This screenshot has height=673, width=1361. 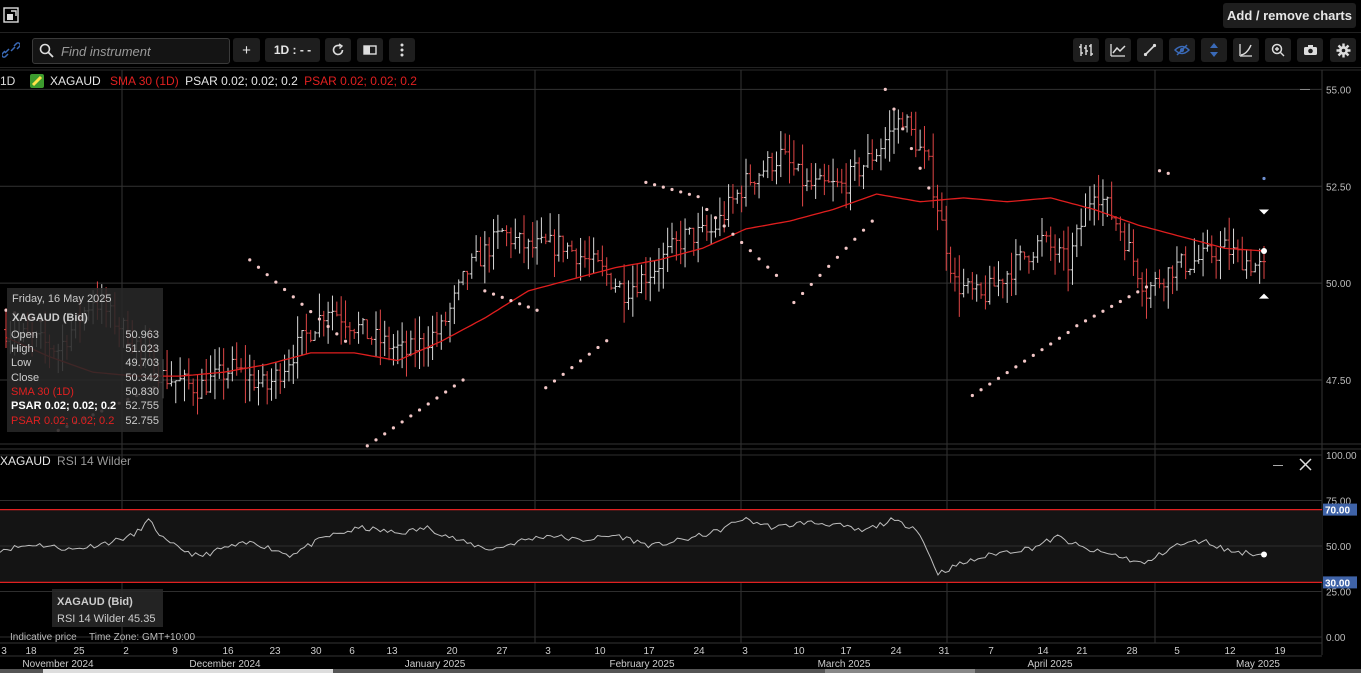 I want to click on price-tick-label: 55.00, so click(x=1338, y=90).